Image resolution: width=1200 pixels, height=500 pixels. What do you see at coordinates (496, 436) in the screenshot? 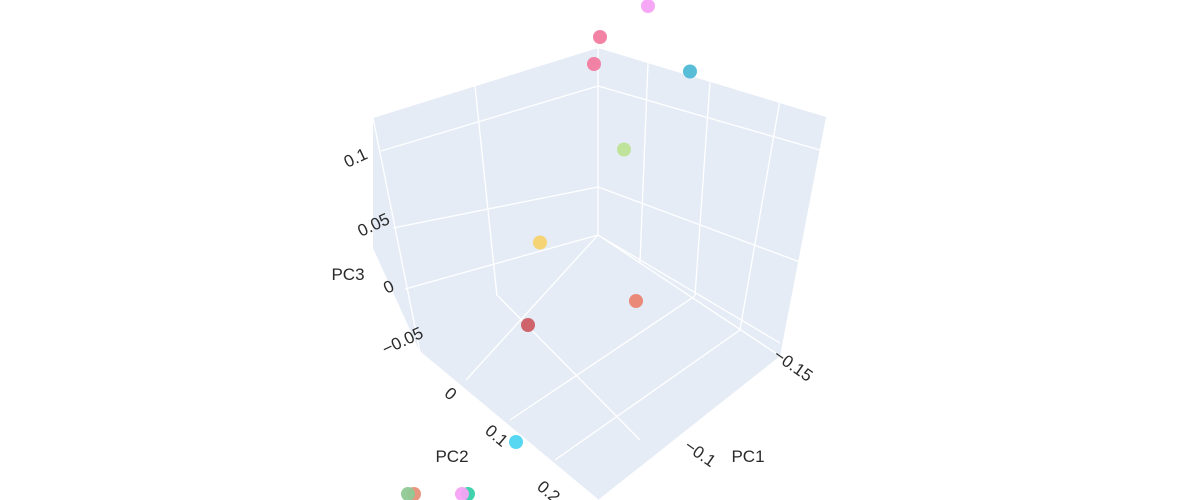
I see `tick-label-y-1: 0.1` at bounding box center [496, 436].